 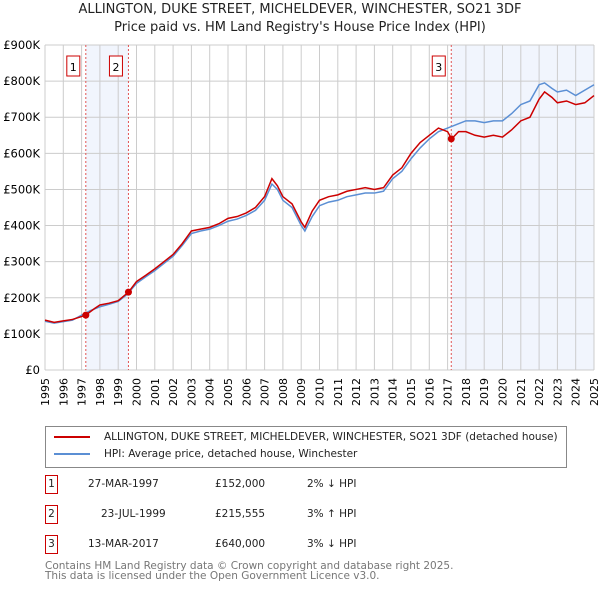 I want to click on x-tick-label: 2018, so click(x=466, y=392).